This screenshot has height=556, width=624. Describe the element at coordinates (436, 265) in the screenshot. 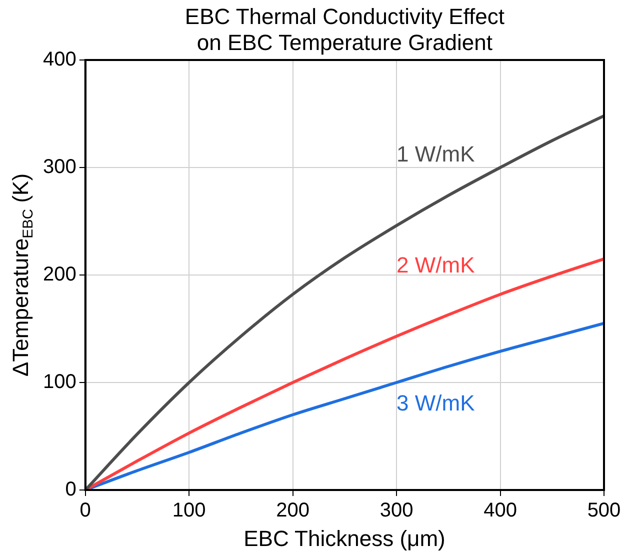

I see `series-label: 2 W/mK` at that location.